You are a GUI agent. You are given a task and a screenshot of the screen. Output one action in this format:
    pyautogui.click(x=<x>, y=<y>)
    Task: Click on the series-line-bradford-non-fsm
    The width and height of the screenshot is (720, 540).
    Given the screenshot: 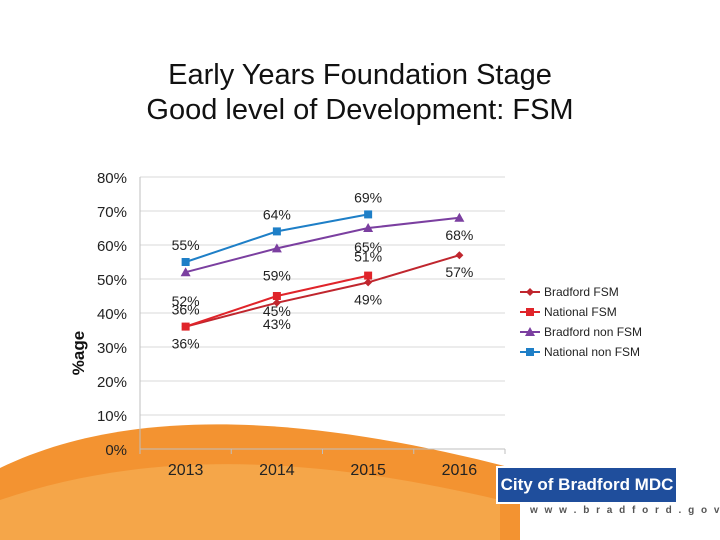 What is the action you would take?
    pyautogui.click(x=322, y=245)
    